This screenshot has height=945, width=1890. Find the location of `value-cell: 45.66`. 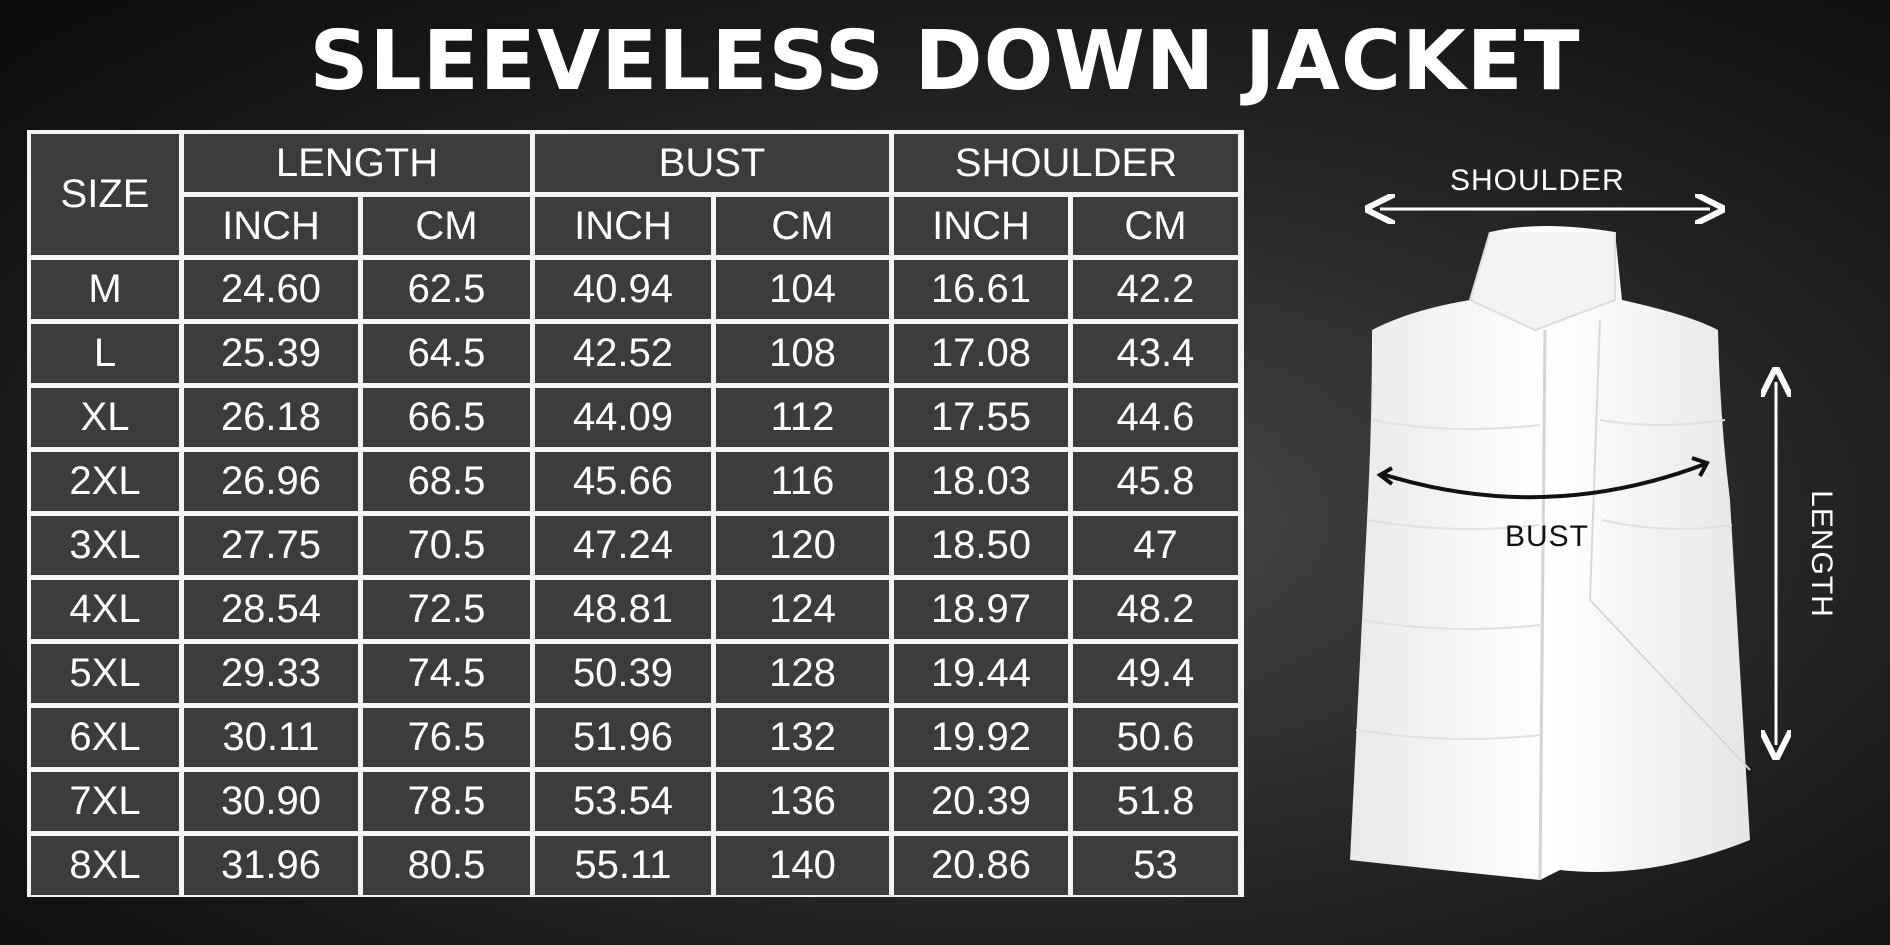

value-cell: 45.66 is located at coordinates (623, 481).